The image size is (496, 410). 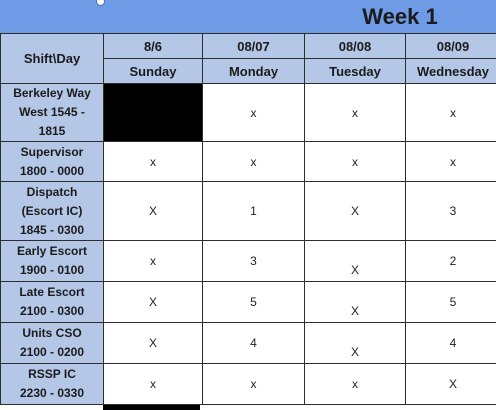 What do you see at coordinates (52, 302) in the screenshot?
I see `shift-label-cell: Late Escort 2100 - 0300` at bounding box center [52, 302].